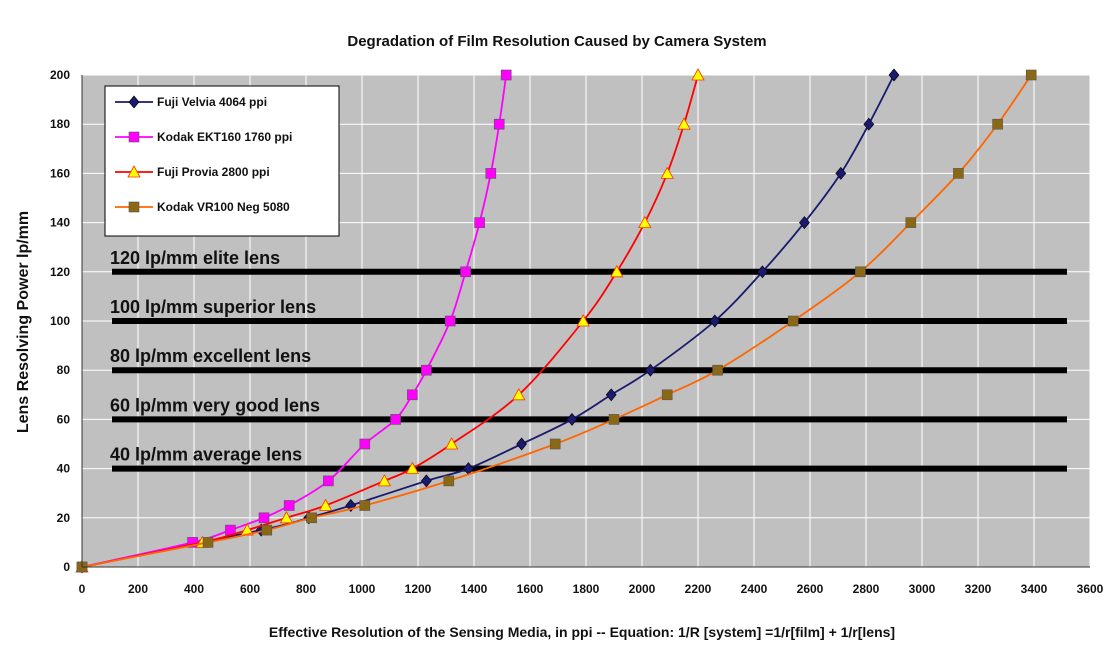  I want to click on legend-label: Kodak EKT160 1760 ppi, so click(224, 137).